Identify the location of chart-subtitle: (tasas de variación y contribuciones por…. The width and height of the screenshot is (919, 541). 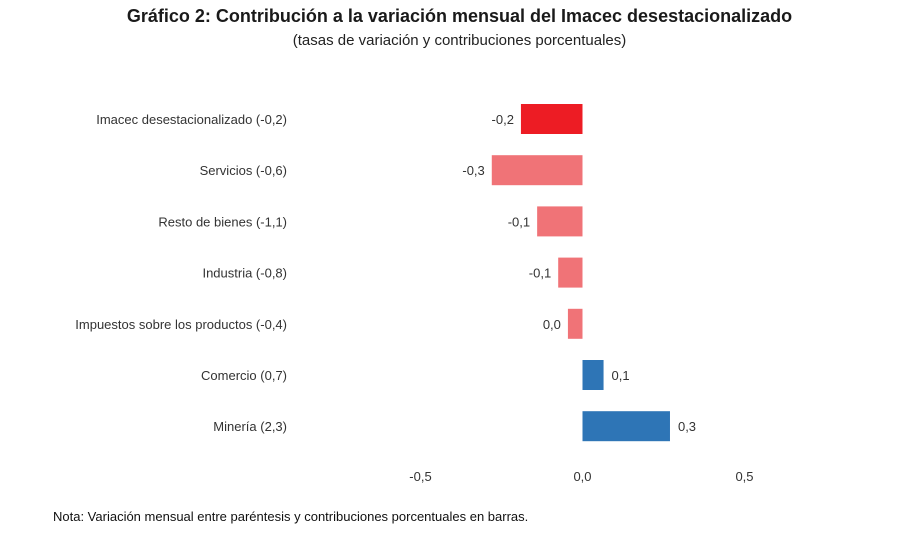
(459, 40).